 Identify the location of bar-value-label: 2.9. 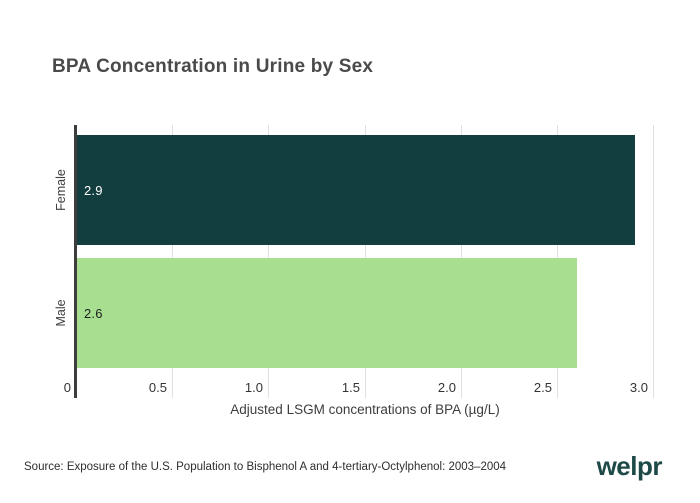
(93, 190).